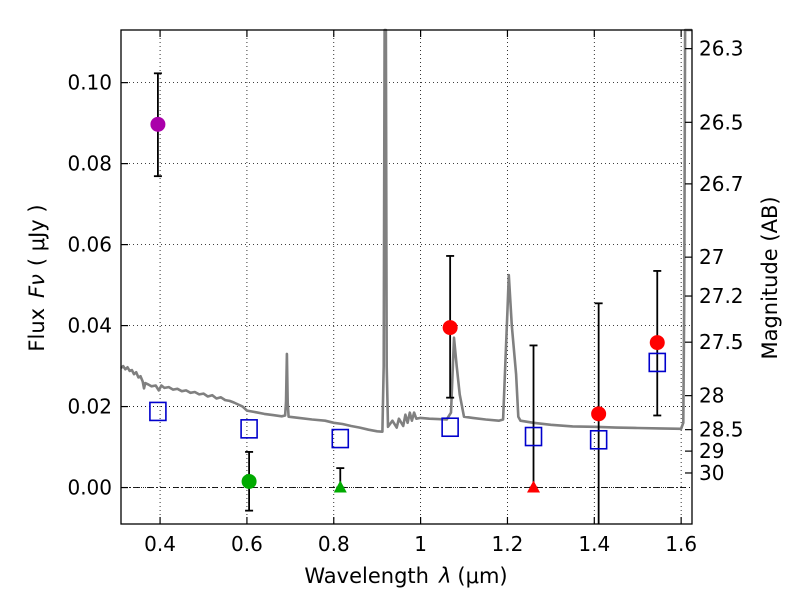  What do you see at coordinates (408, 401) in the screenshot?
I see `model-photometry` at bounding box center [408, 401].